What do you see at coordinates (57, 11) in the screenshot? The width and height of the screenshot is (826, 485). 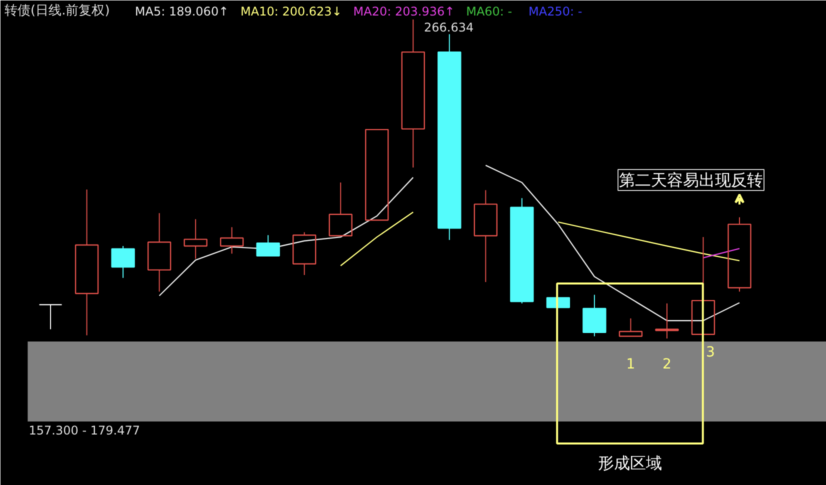 I see `chart-title: 转债(日线.前复权)` at bounding box center [57, 11].